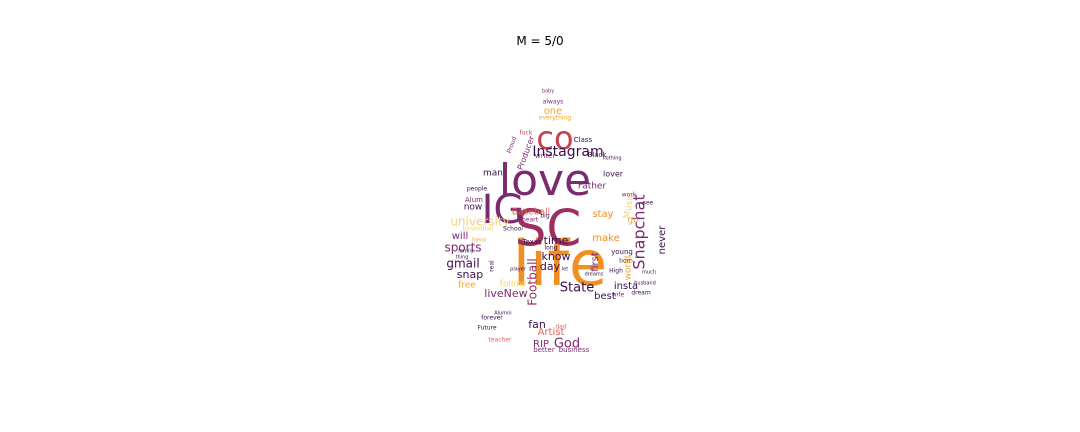 The image size is (1080, 432). Describe the element at coordinates (598, 155) in the screenshot. I see `cloud-word: Black` at that location.